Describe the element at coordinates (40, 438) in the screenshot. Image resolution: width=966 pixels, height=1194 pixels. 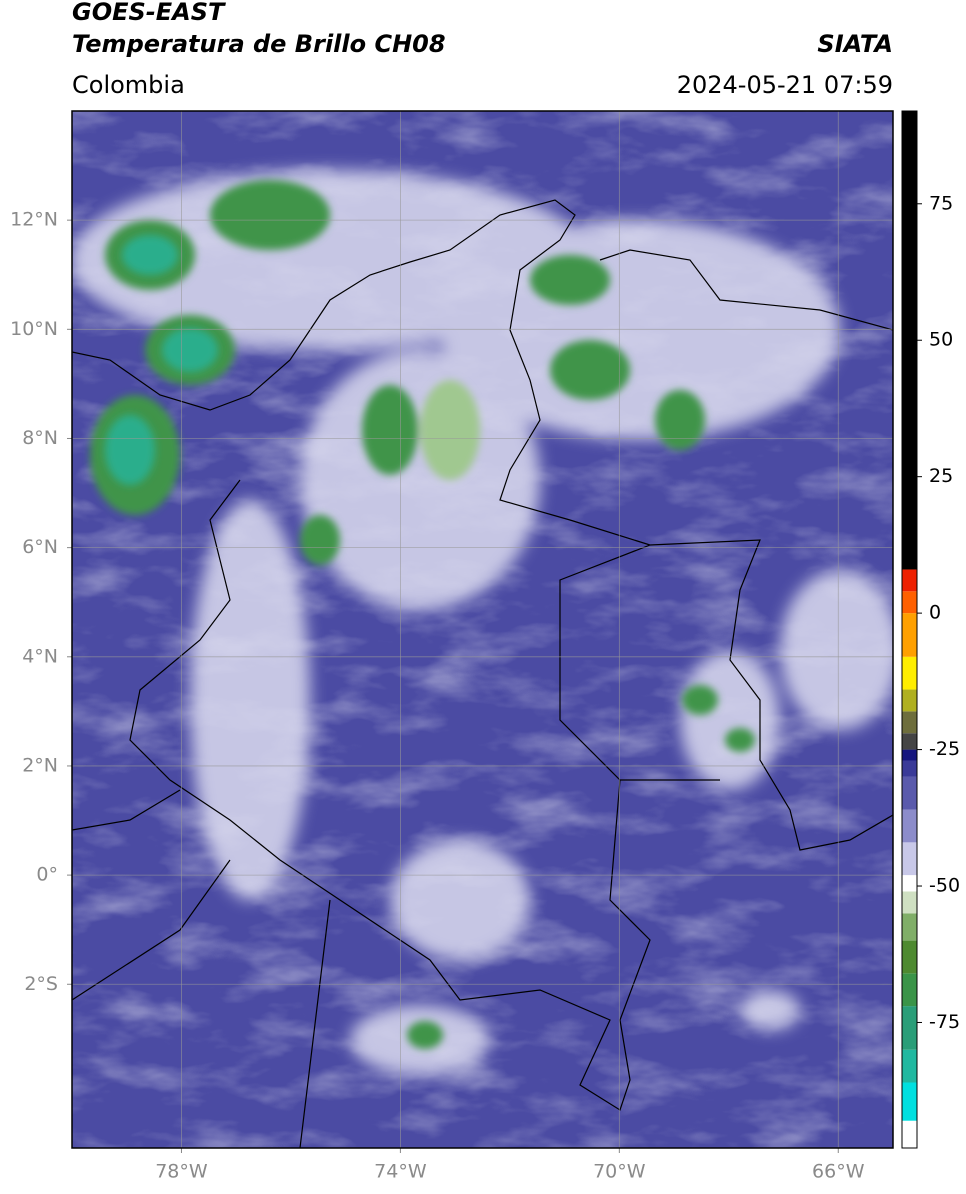
I see `y-tick-label: 8°N` at that location.